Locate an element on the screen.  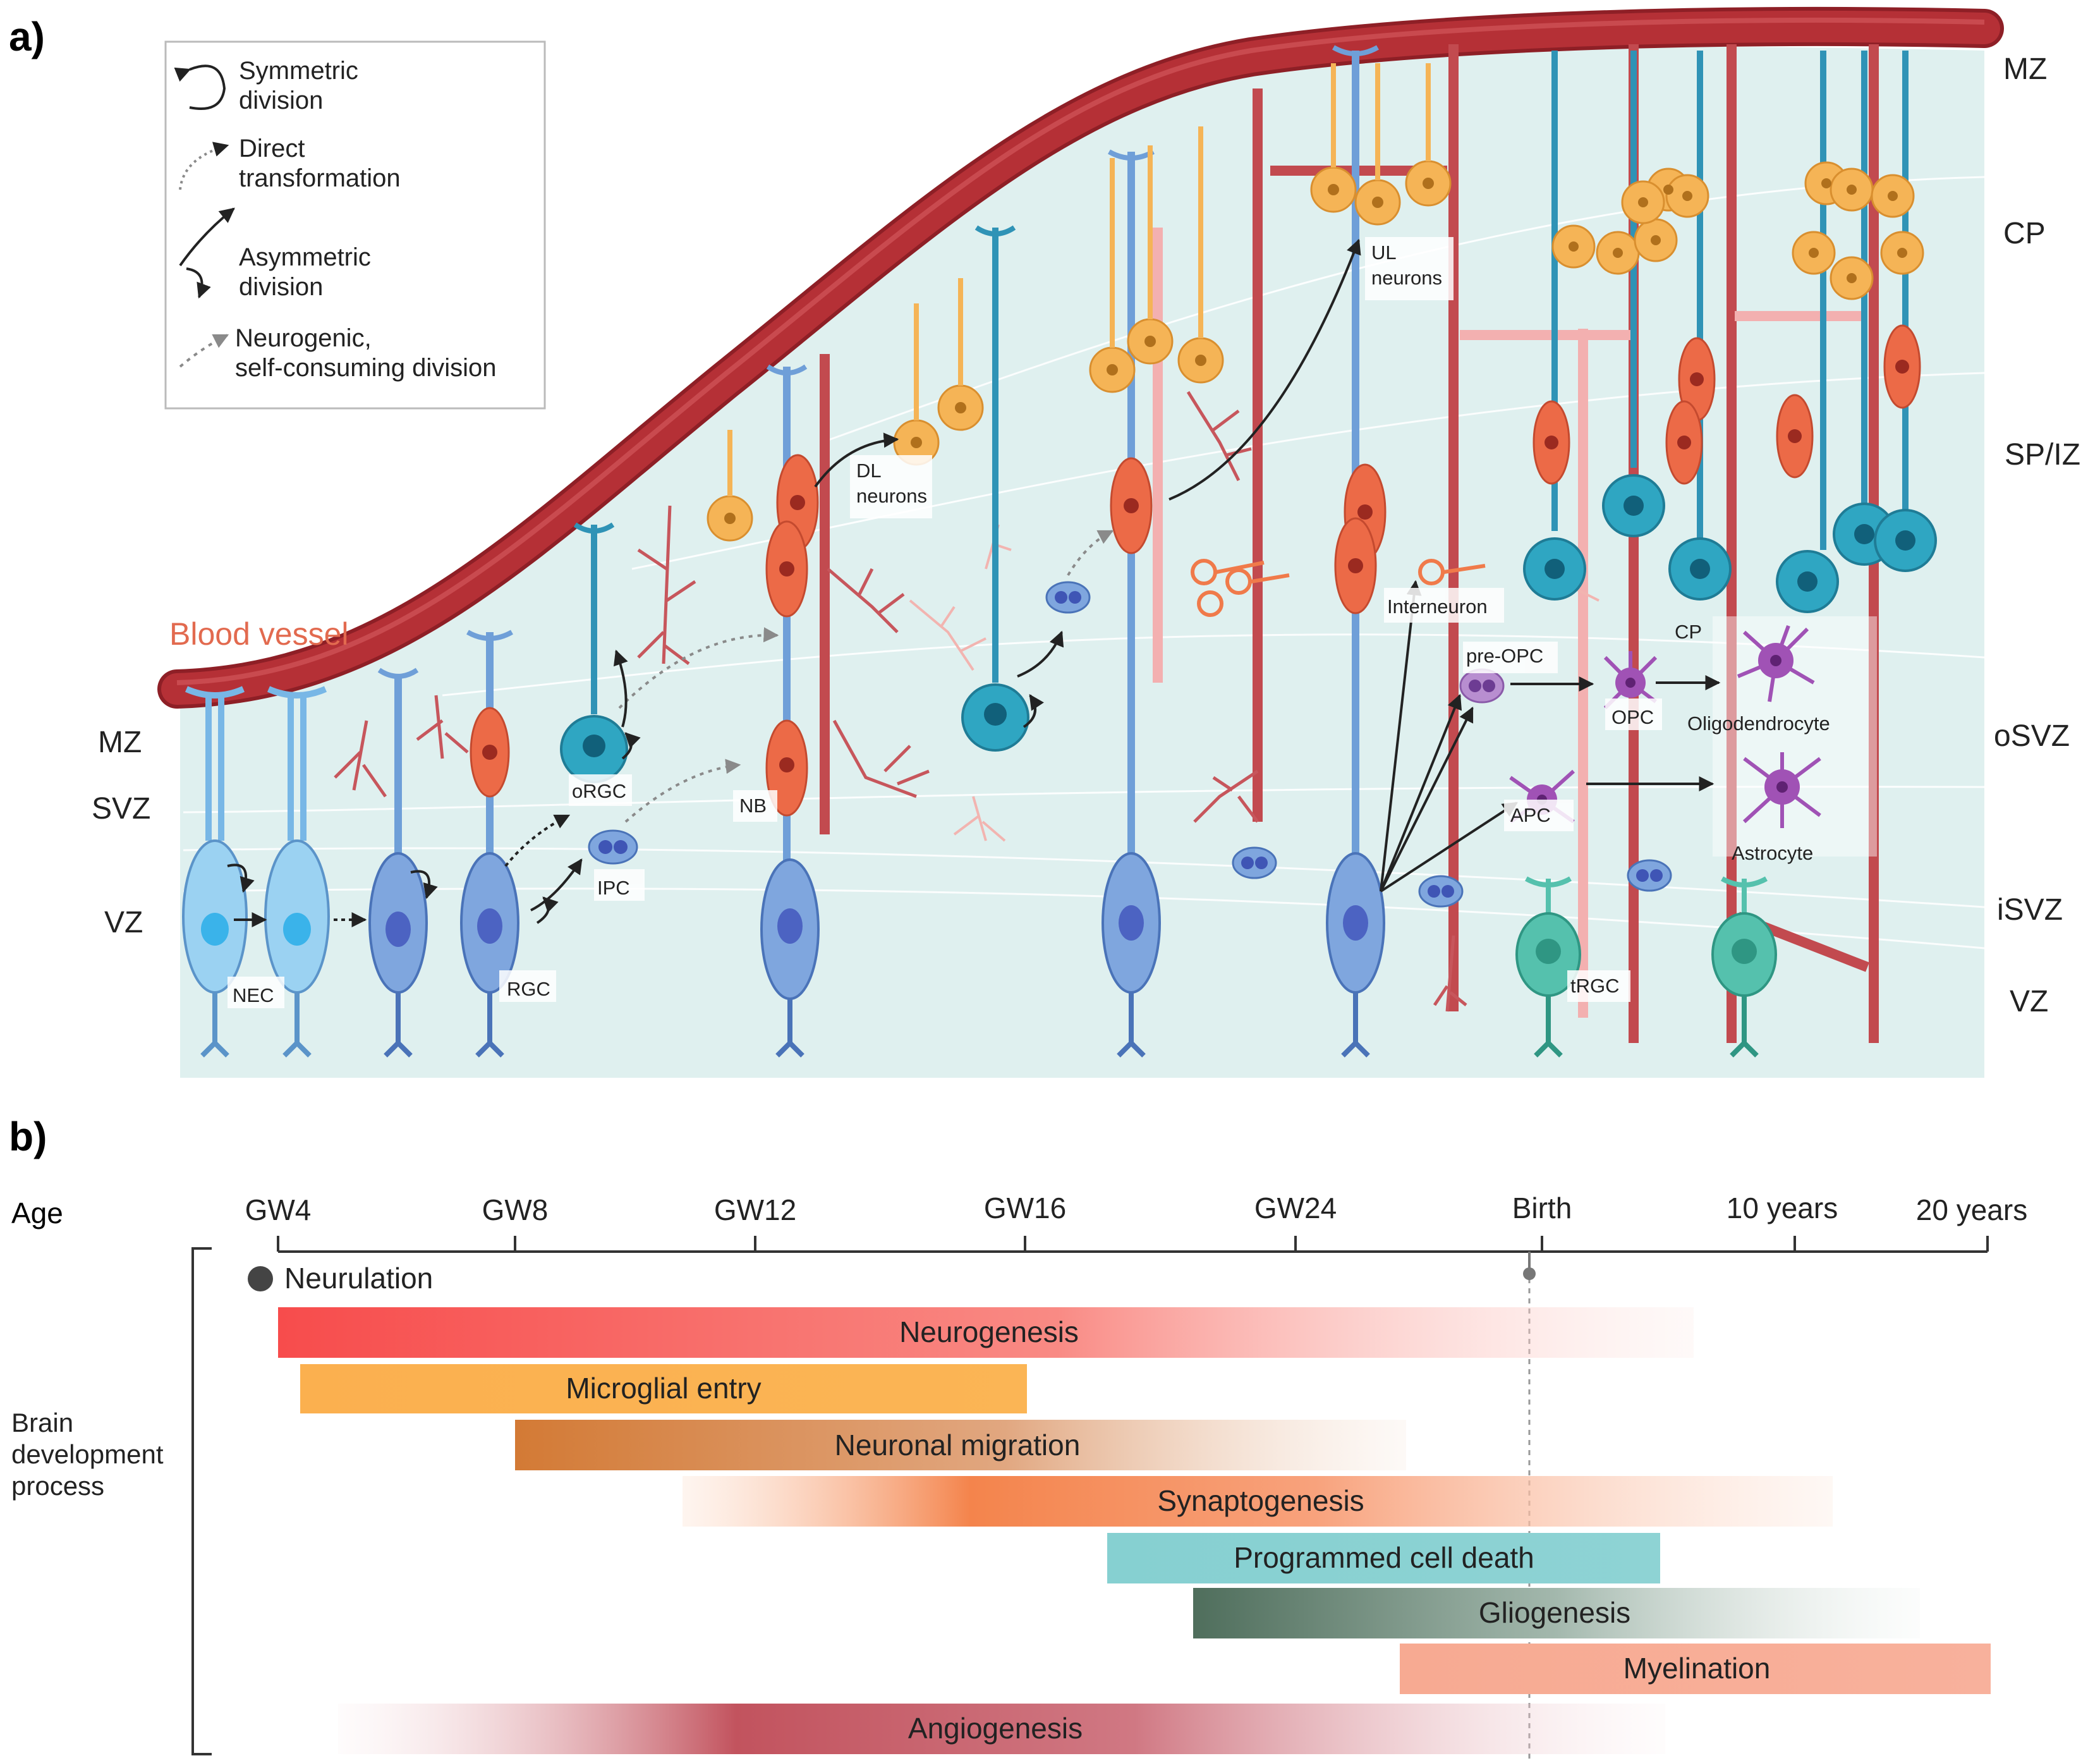
ipc-cells is located at coordinates (1130, 744).